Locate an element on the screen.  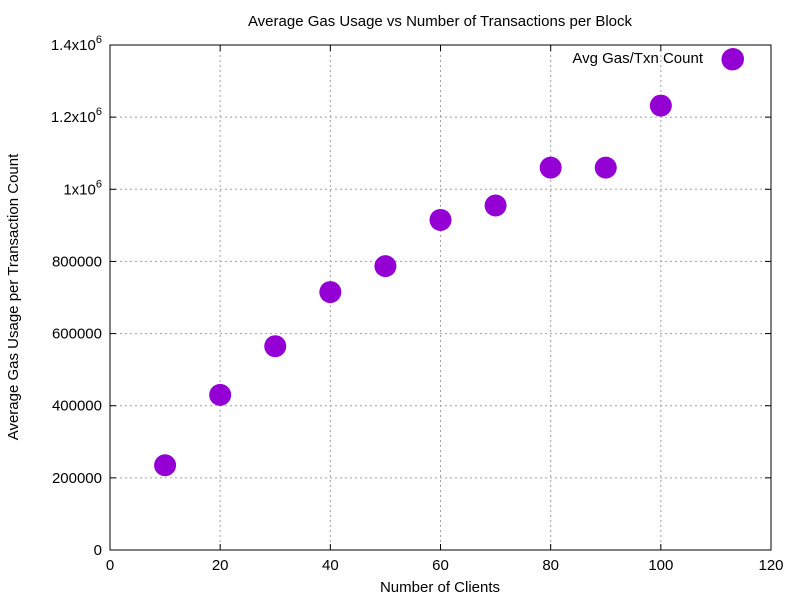
y-tick-label: 400000 is located at coordinates (77, 406).